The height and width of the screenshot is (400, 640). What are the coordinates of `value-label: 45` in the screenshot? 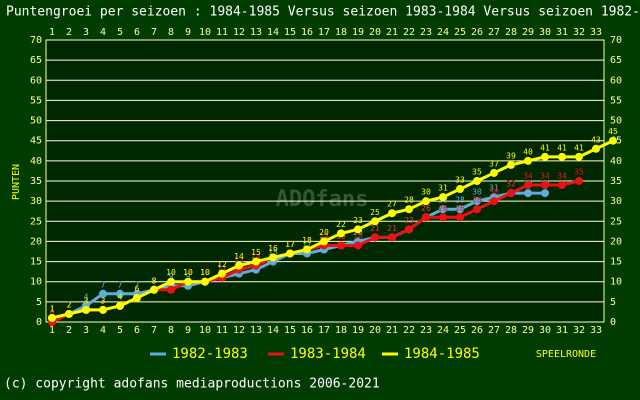 It's located at (613, 131).